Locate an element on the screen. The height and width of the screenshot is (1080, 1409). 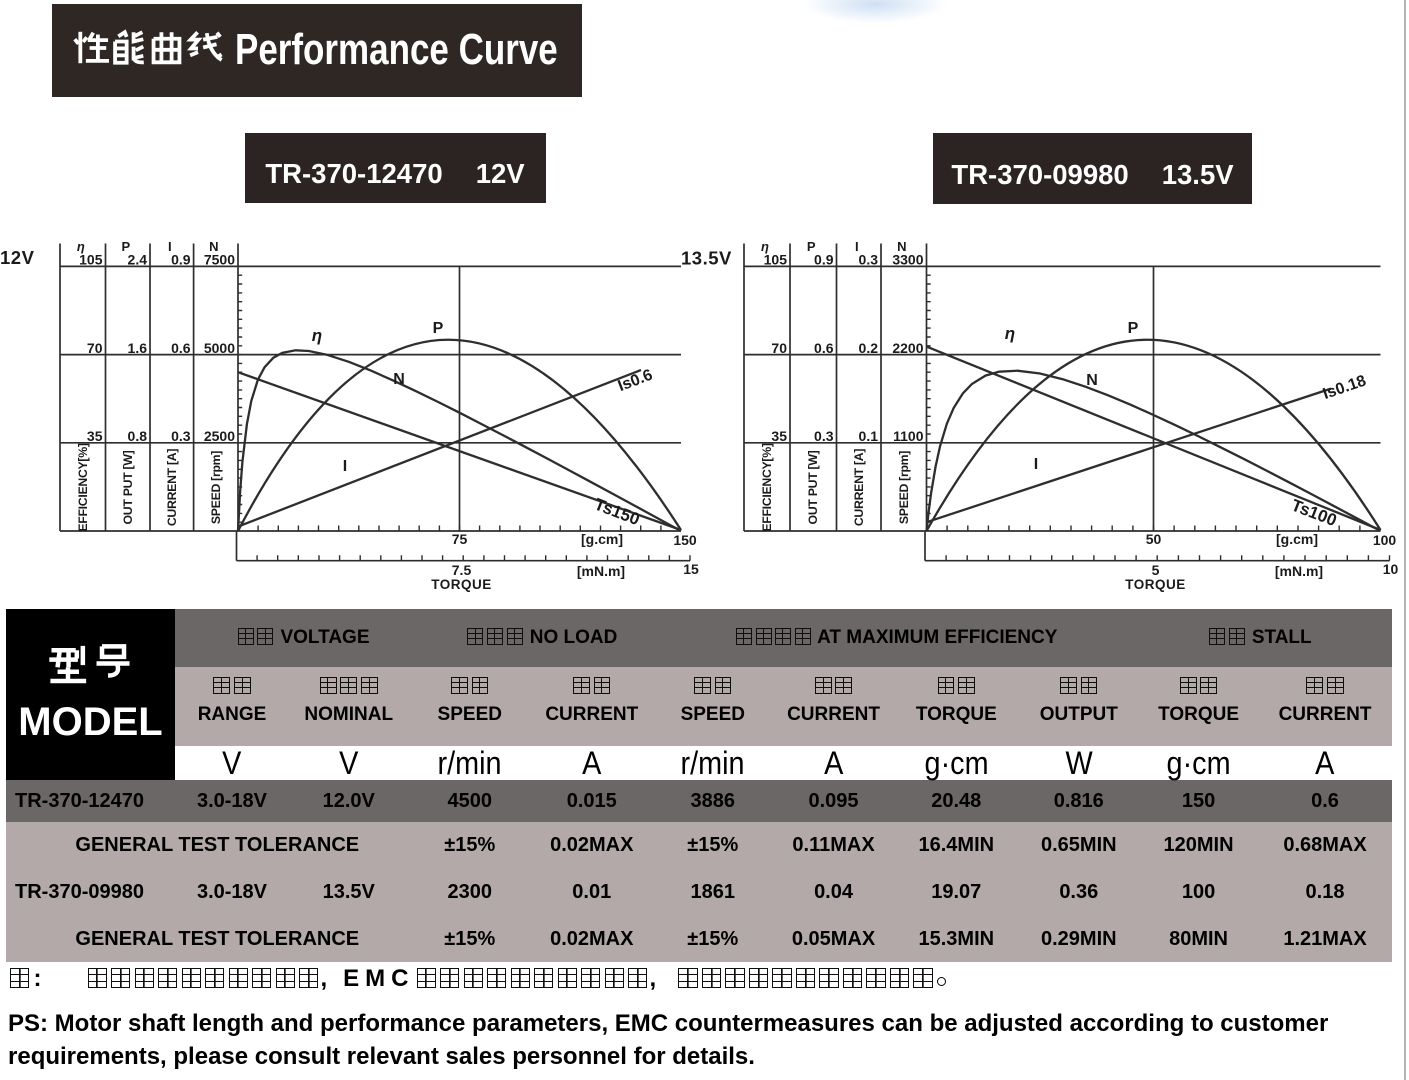
svg-text: Is0.18 is located at coordinates (1345, 387).